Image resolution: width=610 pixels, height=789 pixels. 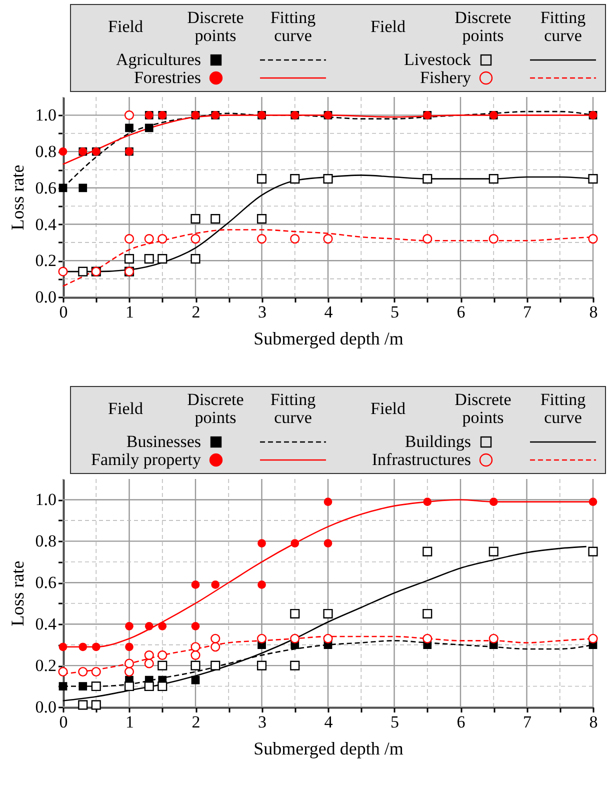 What do you see at coordinates (158, 59) in the screenshot?
I see `legend-label: Agricultures` at bounding box center [158, 59].